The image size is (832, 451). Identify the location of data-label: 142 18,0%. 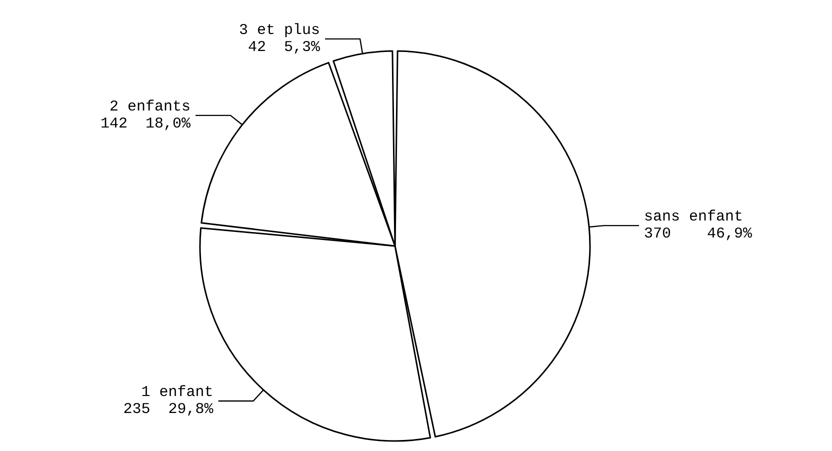
(146, 123).